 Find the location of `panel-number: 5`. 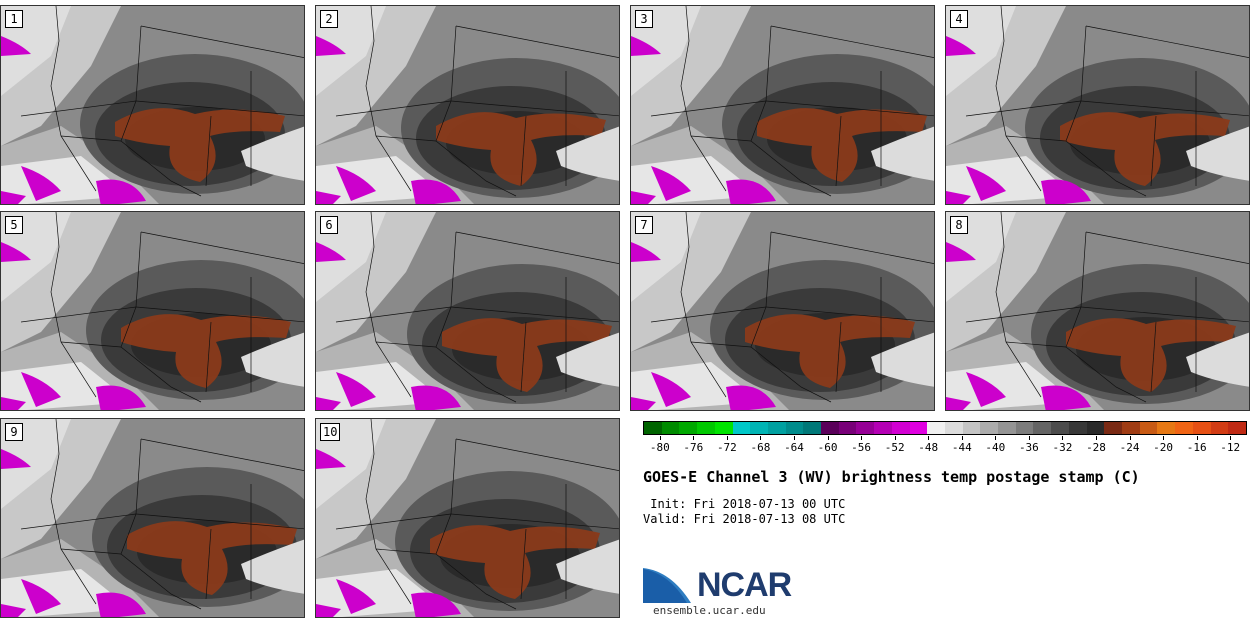

panel-number: 5 is located at coordinates (14, 225).